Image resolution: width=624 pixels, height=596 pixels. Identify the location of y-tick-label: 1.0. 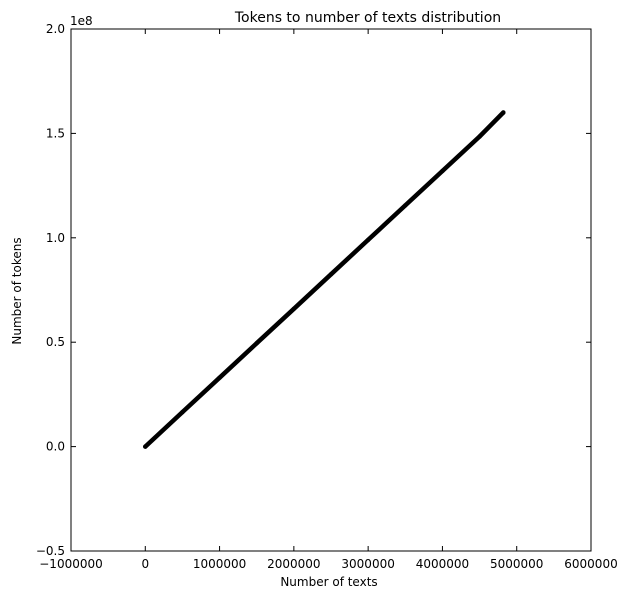
(55, 238).